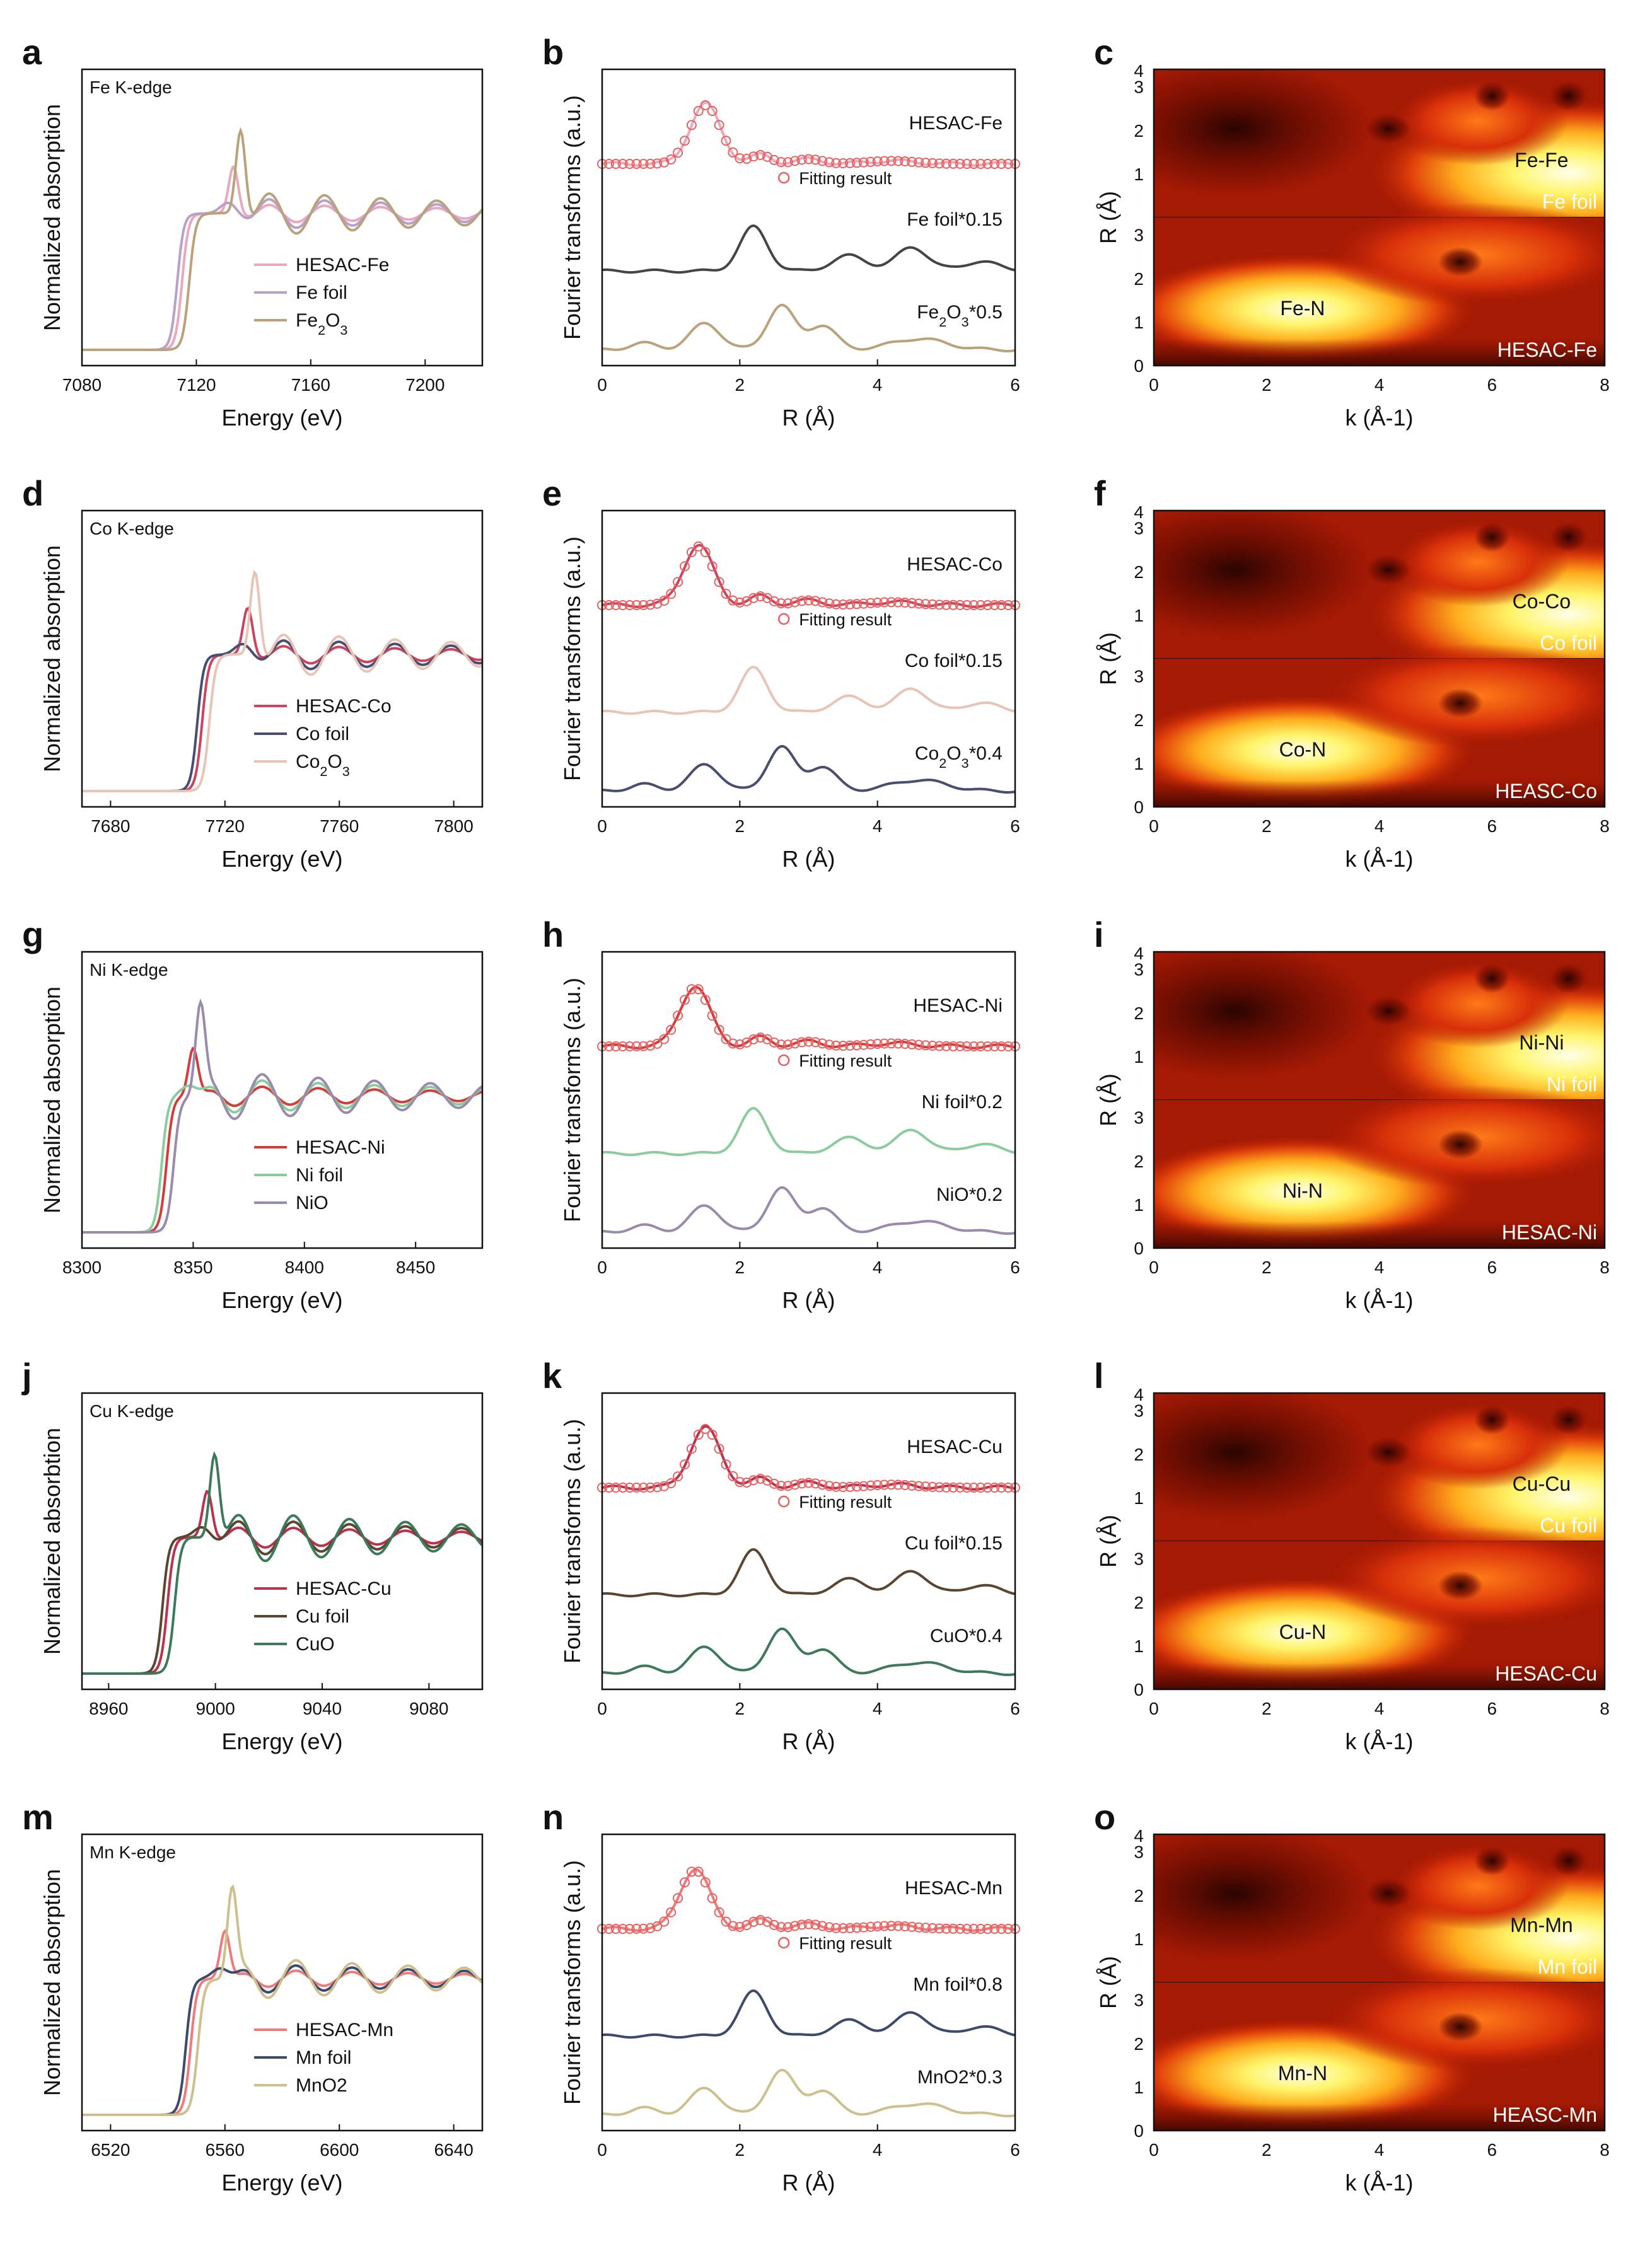 The height and width of the screenshot is (2268, 1645). Describe the element at coordinates (1154, 2150) in the screenshot. I see `x-tick-label-o: 0` at that location.